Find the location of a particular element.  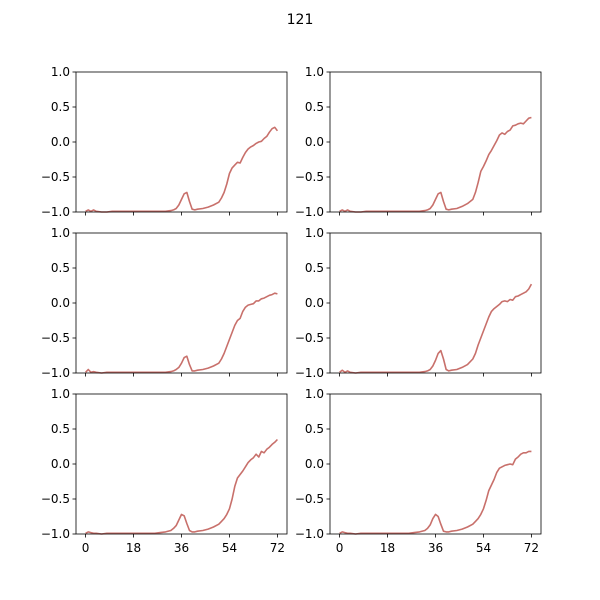

subplot-1-1: −1.0 −0.5 0.0 0.5 1.0 is located at coordinates (164, 142).